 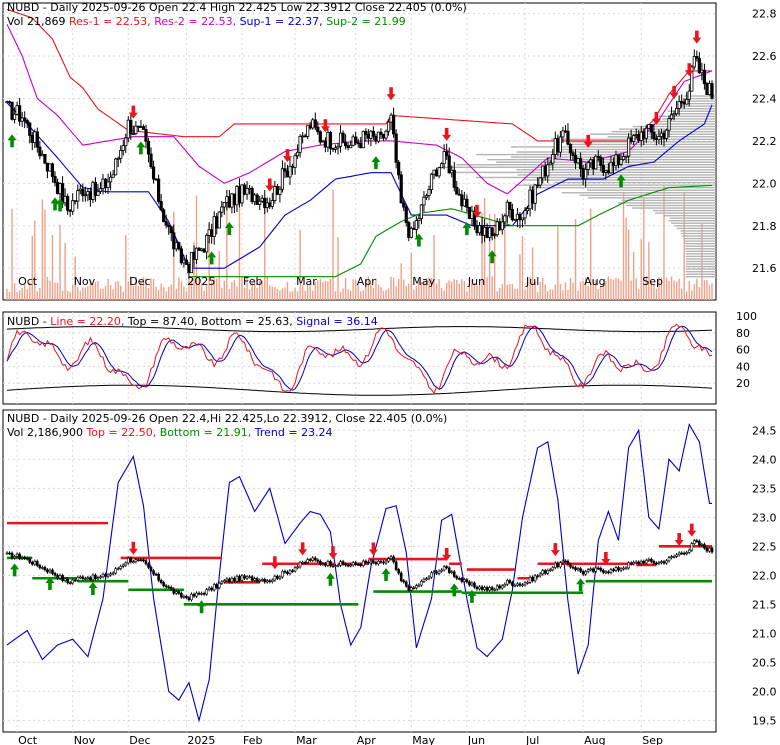 I want to click on x-tick-label: Dec, so click(x=139, y=281).